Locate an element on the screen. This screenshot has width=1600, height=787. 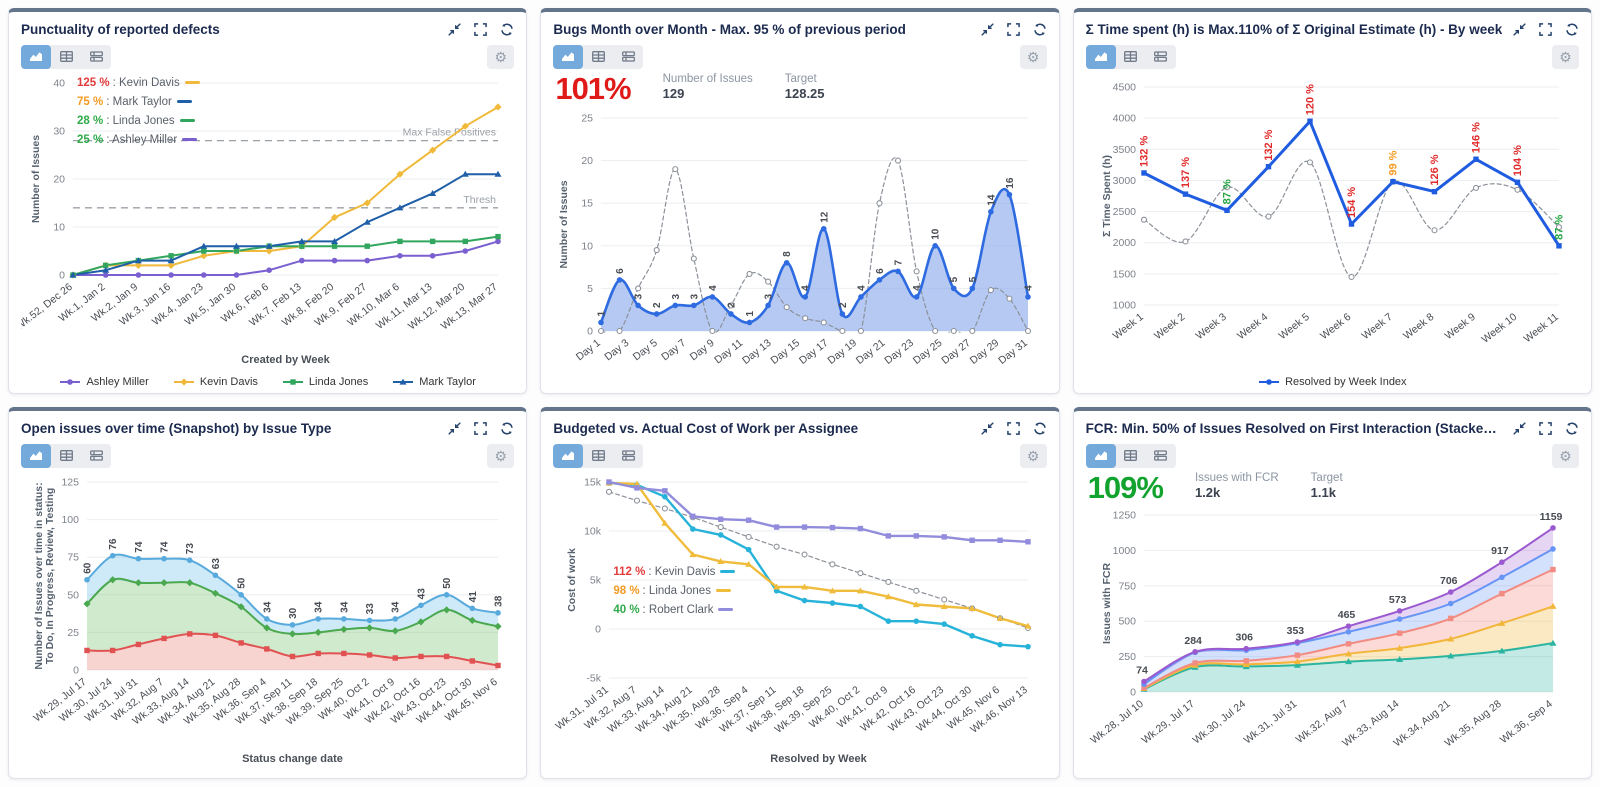
svg-text: 5k is located at coordinates (596, 581).